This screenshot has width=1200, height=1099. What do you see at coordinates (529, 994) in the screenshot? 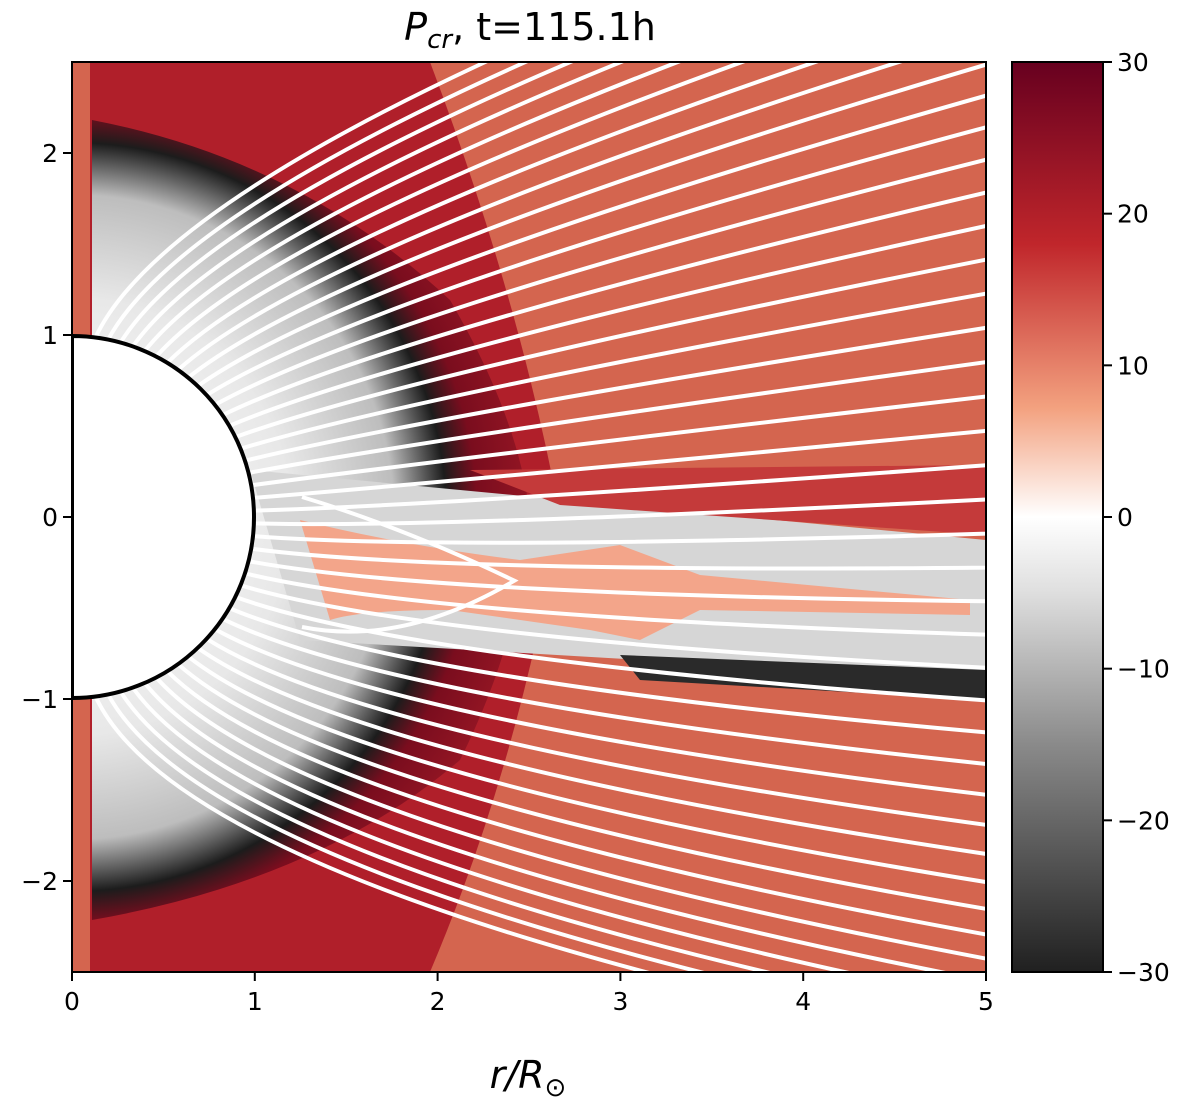
I see `x-axis: 0 1 2 3 4 5` at bounding box center [529, 994].